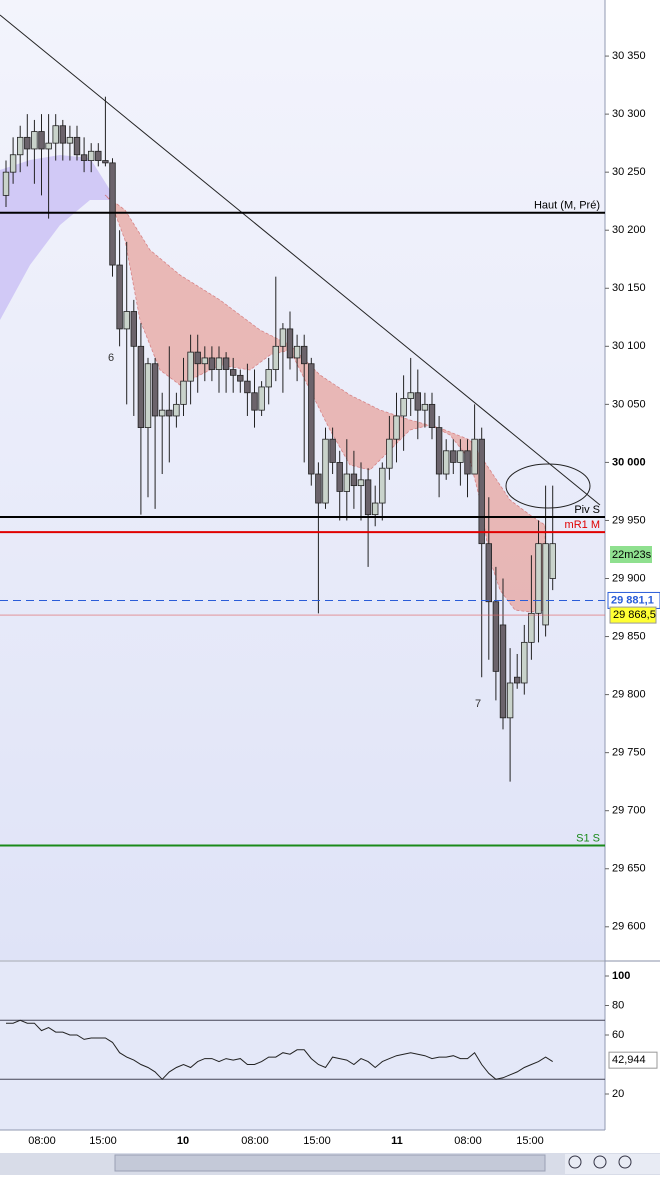  Describe the element at coordinates (582, 525) in the screenshot. I see `level-label: mR1 M` at that location.